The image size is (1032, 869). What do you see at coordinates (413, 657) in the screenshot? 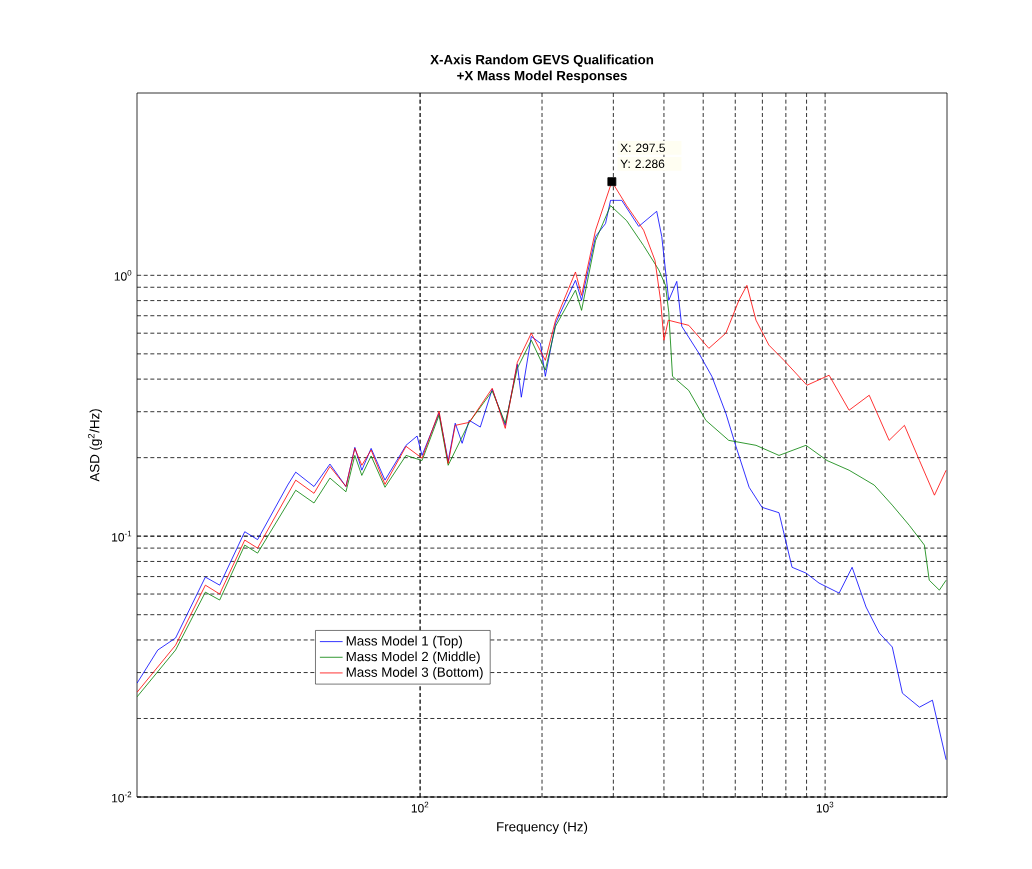
I see `legend-label: Mass Model 2 (Middle)` at bounding box center [413, 657].